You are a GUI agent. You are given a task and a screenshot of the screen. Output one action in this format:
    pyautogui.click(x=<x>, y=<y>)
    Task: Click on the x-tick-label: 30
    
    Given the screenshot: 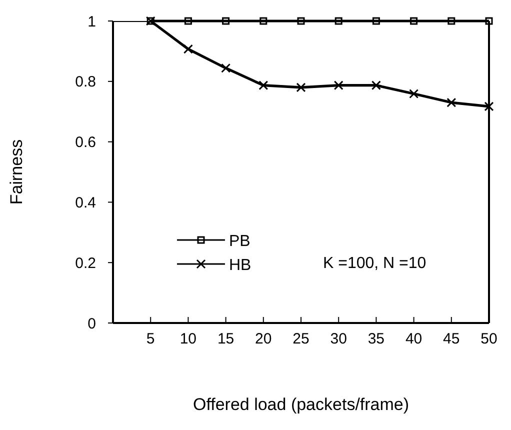 What is the action you would take?
    pyautogui.click(x=338, y=339)
    